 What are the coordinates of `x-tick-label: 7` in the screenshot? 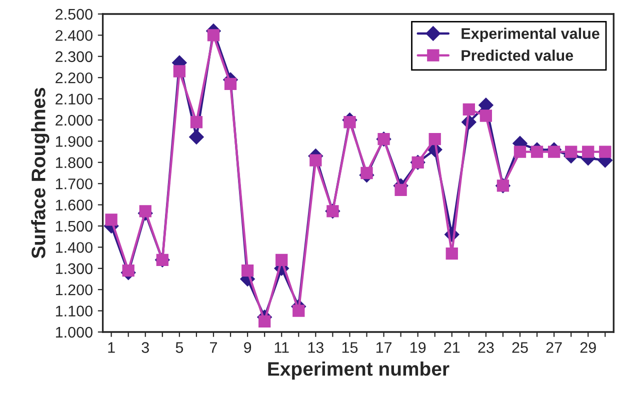 It's located at (213, 347).